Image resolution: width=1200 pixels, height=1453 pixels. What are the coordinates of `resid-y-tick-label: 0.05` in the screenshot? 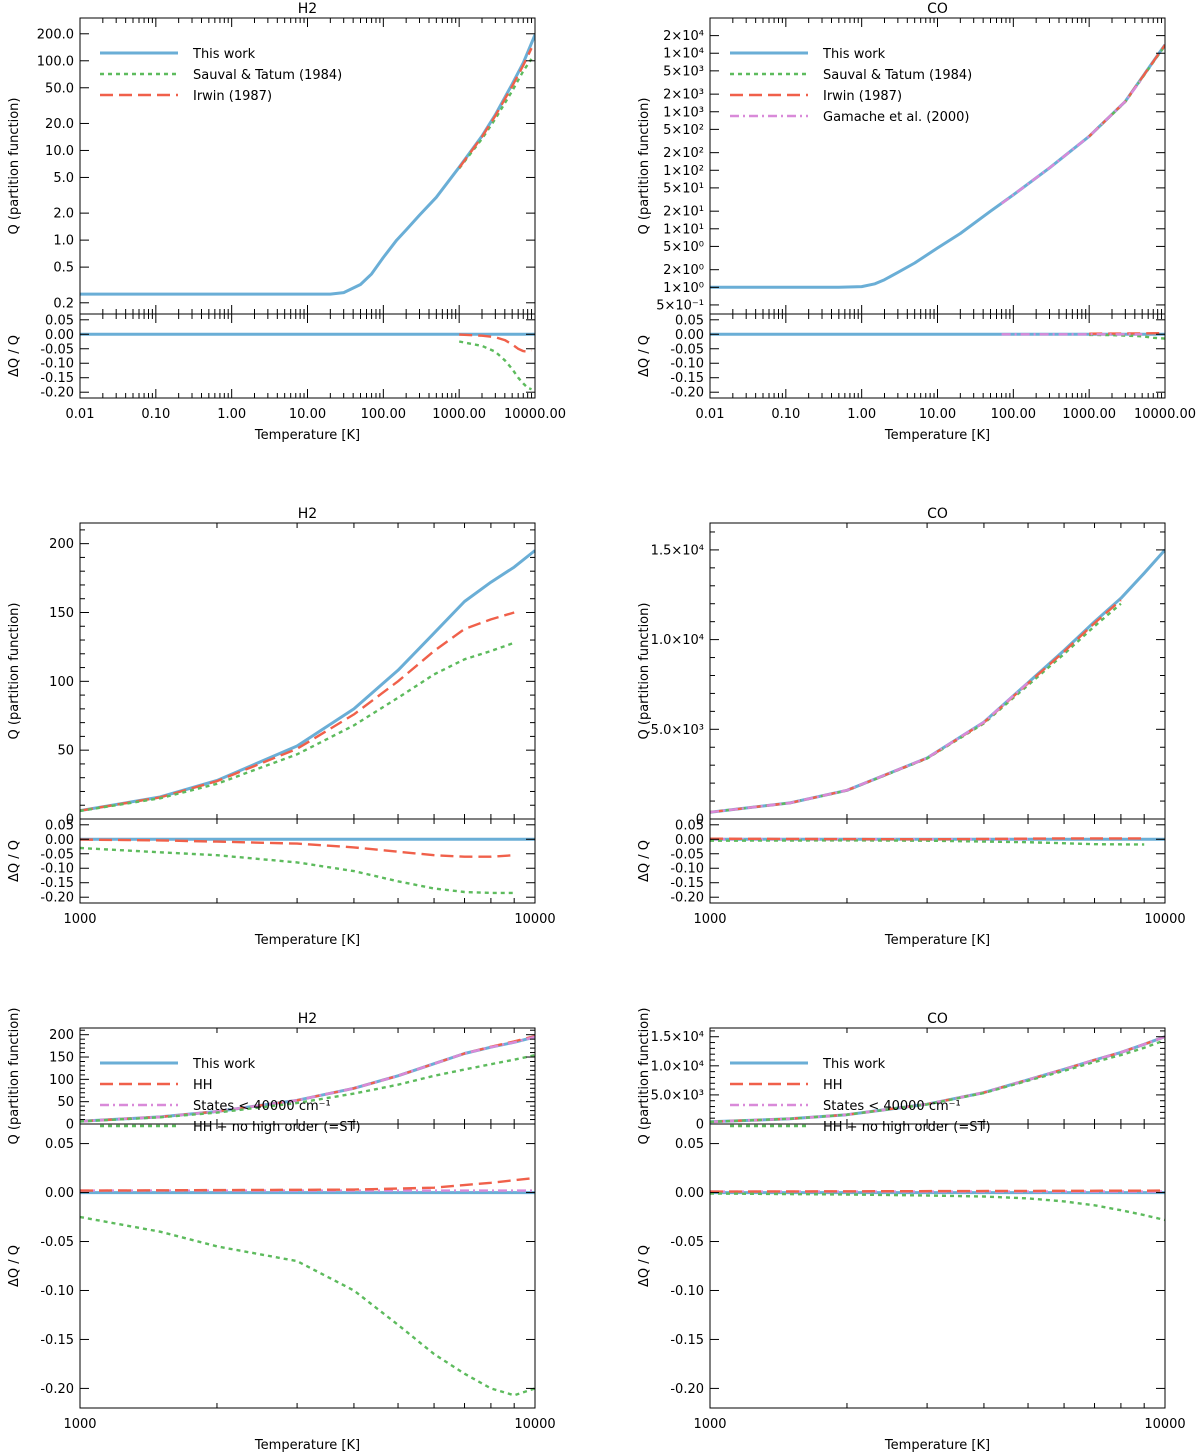 It's located at (689, 825).